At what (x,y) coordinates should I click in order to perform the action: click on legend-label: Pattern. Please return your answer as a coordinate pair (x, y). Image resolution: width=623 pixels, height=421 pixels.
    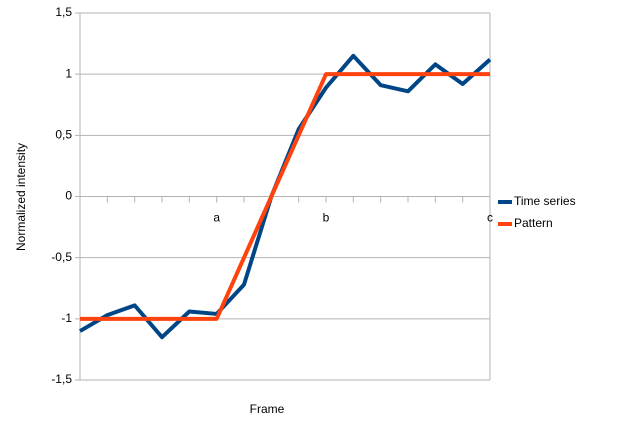
    Looking at the image, I should click on (533, 223).